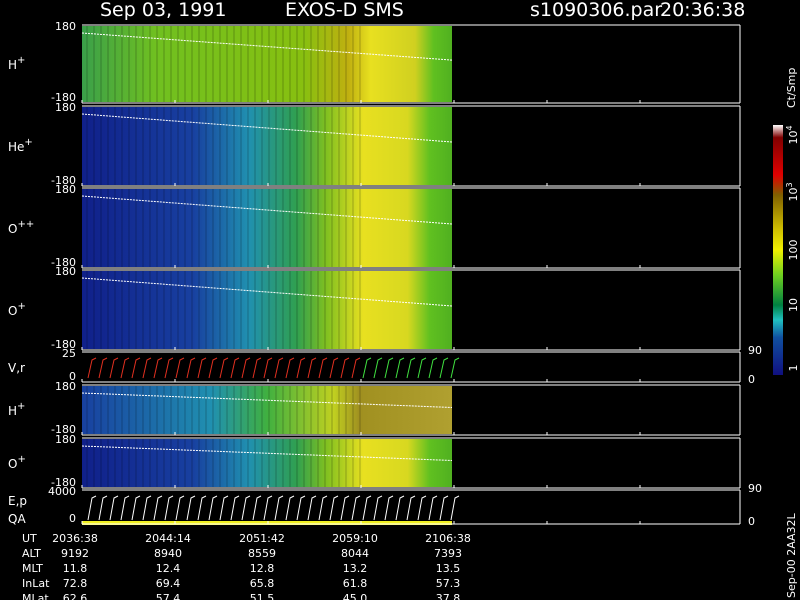 This screenshot has height=600, width=800. What do you see at coordinates (25, 224) in the screenshot?
I see `label-sup: ++` at bounding box center [25, 224].